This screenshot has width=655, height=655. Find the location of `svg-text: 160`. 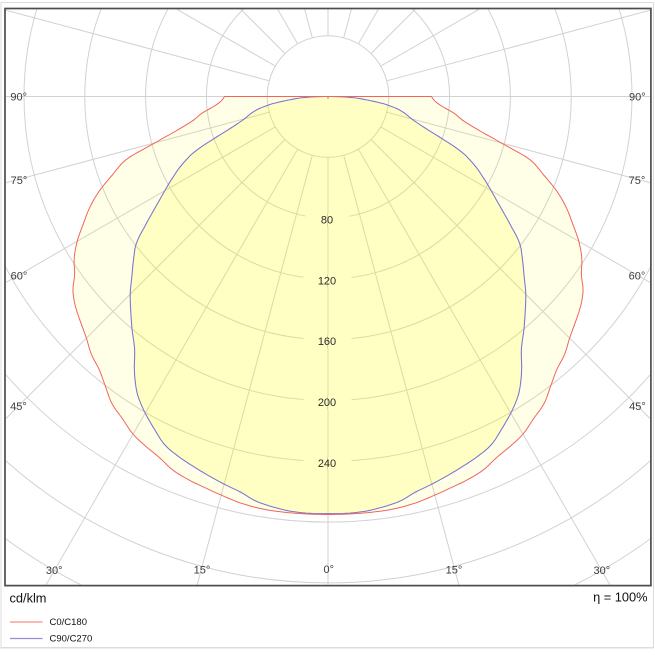

svg-text: 160 is located at coordinates (327, 342).